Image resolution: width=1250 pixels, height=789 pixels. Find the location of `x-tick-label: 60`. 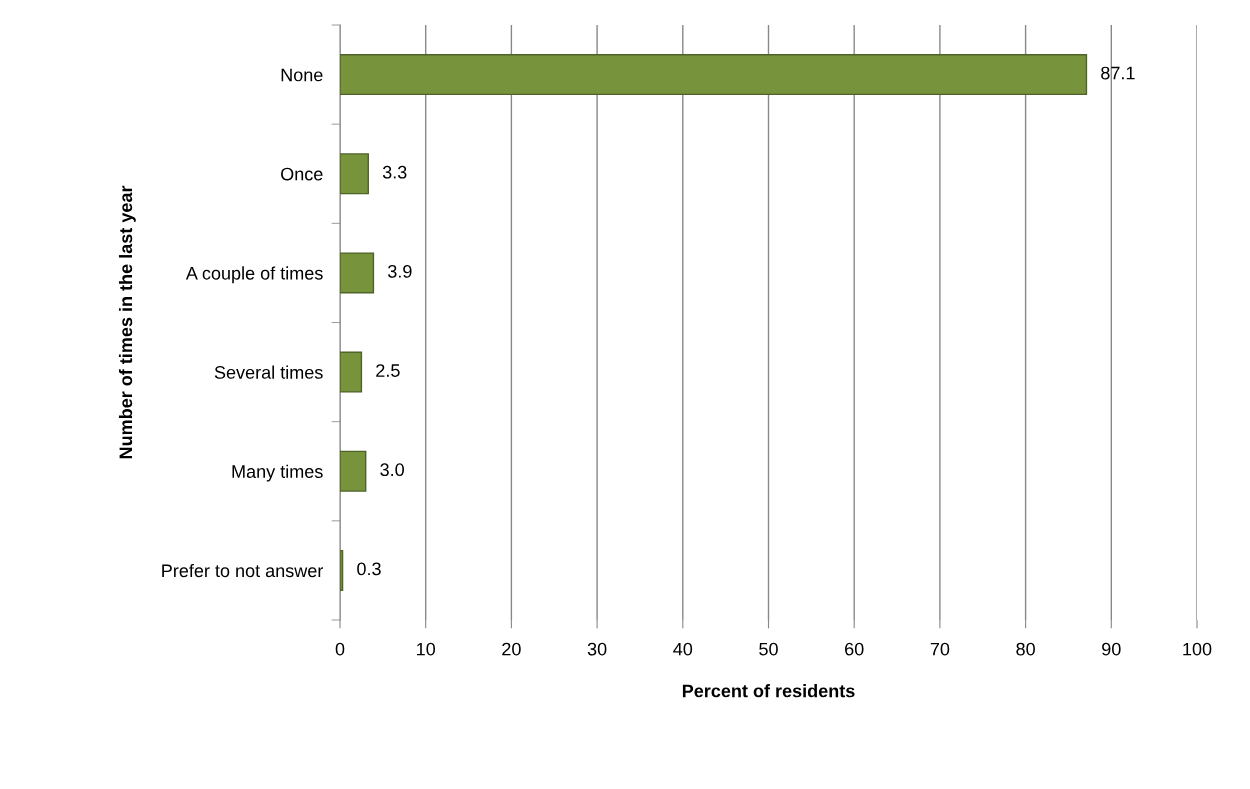

x-tick-label: 60 is located at coordinates (854, 649).